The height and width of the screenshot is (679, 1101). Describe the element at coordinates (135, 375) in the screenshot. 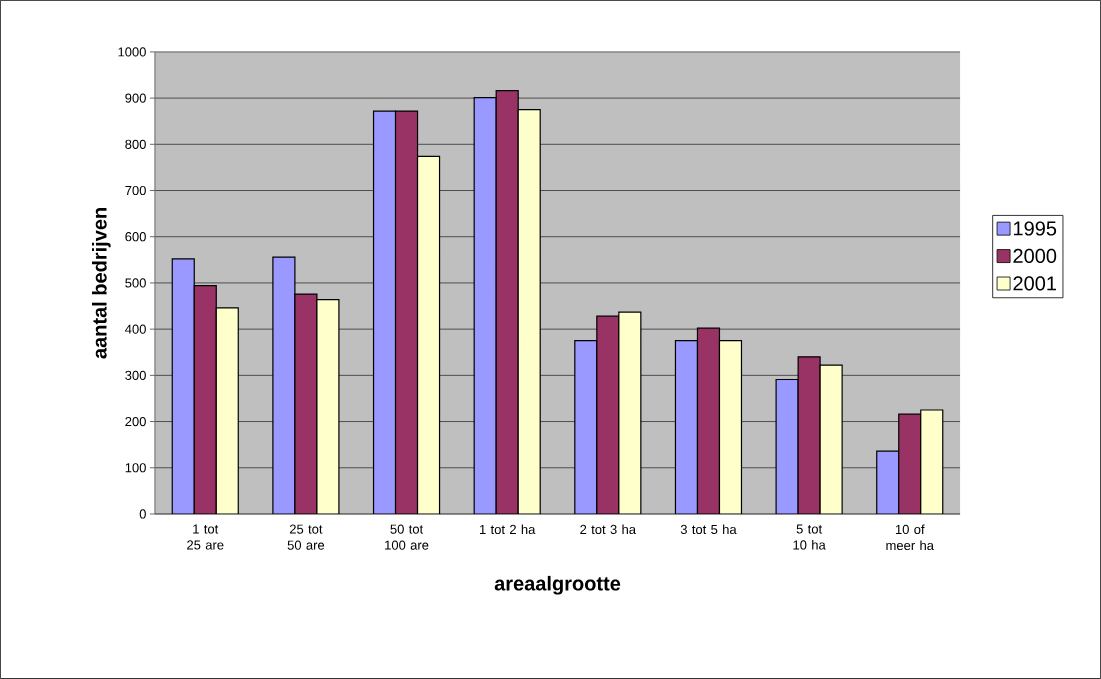

I see `y-tick-label: 300` at that location.